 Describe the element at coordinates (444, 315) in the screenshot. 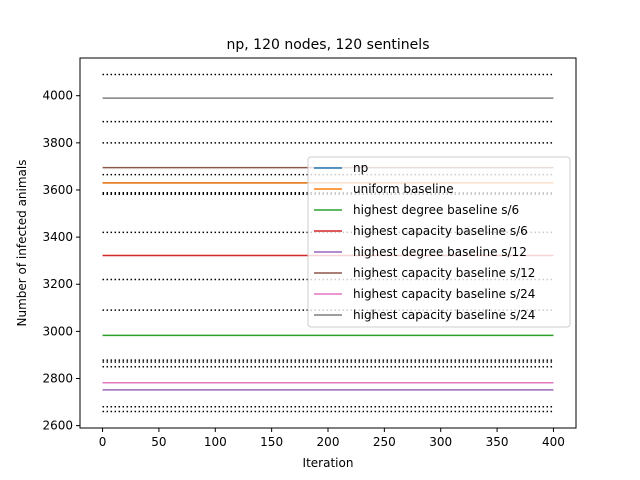

I see `legend-label-7: highest capacity baseline s/24` at that location.